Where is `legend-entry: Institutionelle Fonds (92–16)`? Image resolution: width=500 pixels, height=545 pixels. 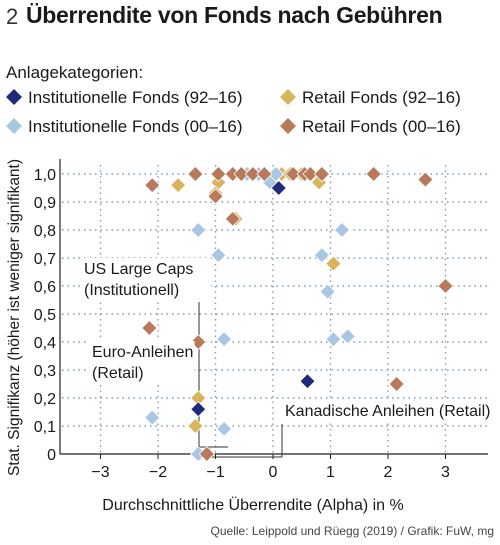
legend-entry: Institutionelle Fonds (92–16) is located at coordinates (135, 97).